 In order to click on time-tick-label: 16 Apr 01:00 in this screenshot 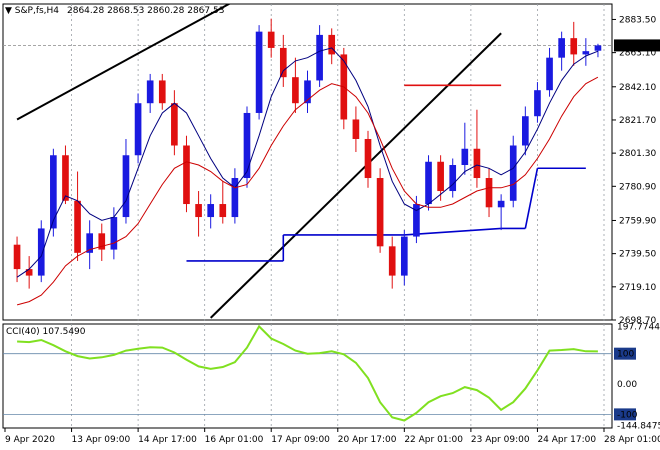, I will do `click(234, 440)`.